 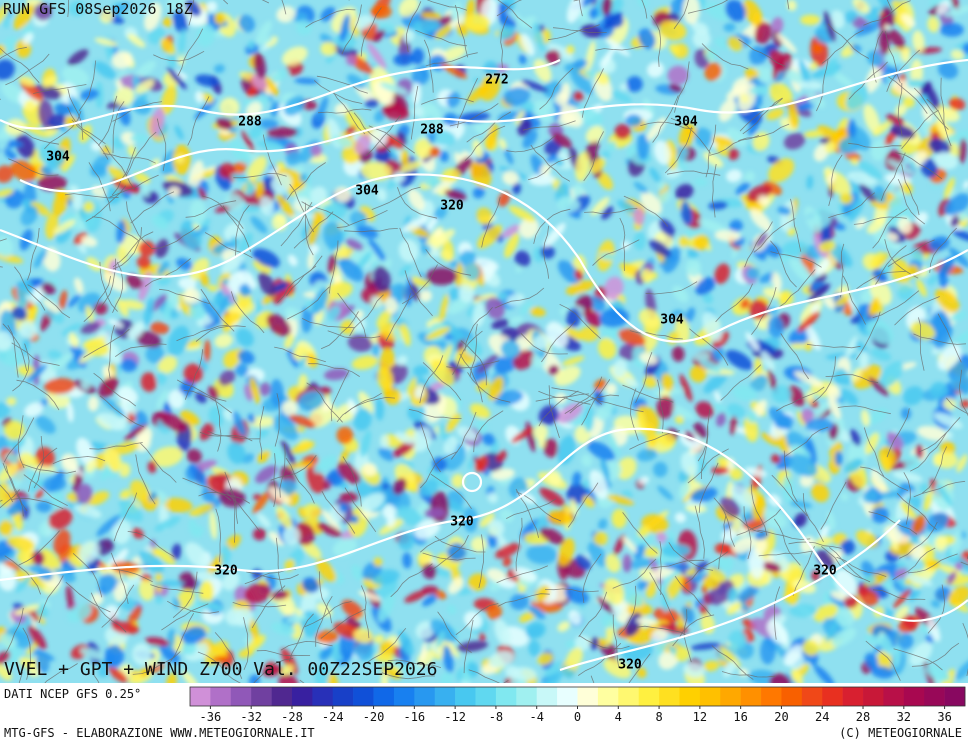 I want to click on colorbar-tick-label: -16, so click(x=414, y=717).